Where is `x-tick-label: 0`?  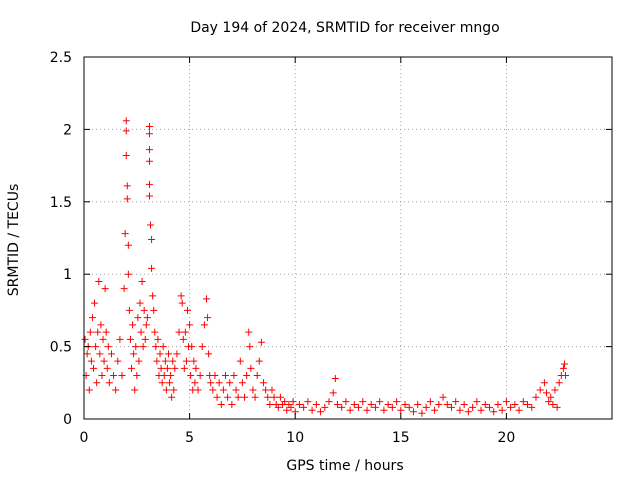
x-tick-label: 0 is located at coordinates (84, 438).